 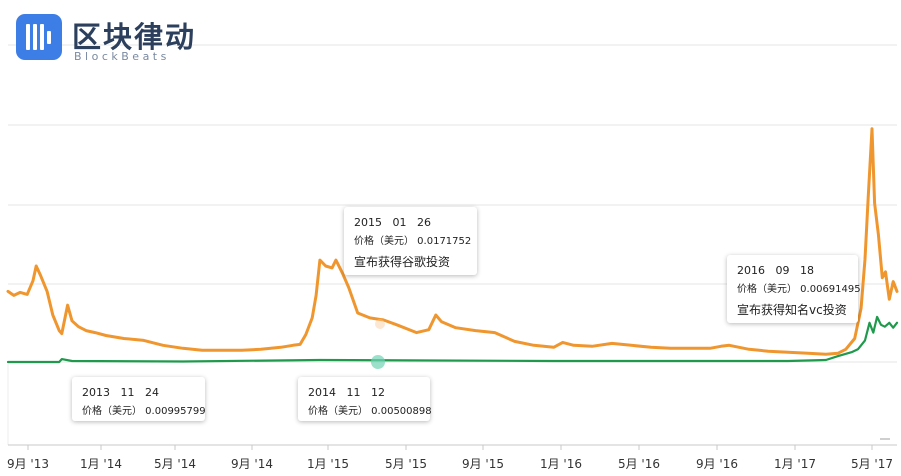 I want to click on tooltip-price: 价格（美元） 0.0171752, so click(x=413, y=241).